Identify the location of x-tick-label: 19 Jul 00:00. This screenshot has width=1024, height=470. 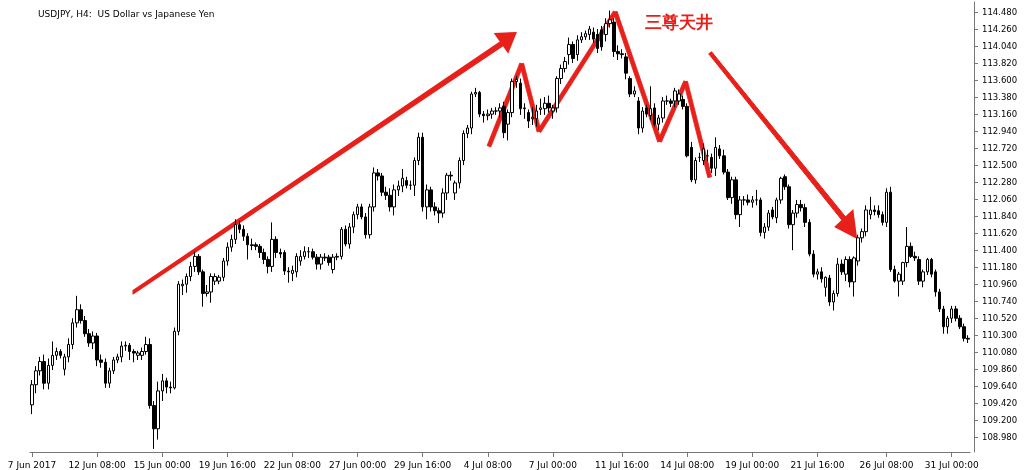
(752, 464).